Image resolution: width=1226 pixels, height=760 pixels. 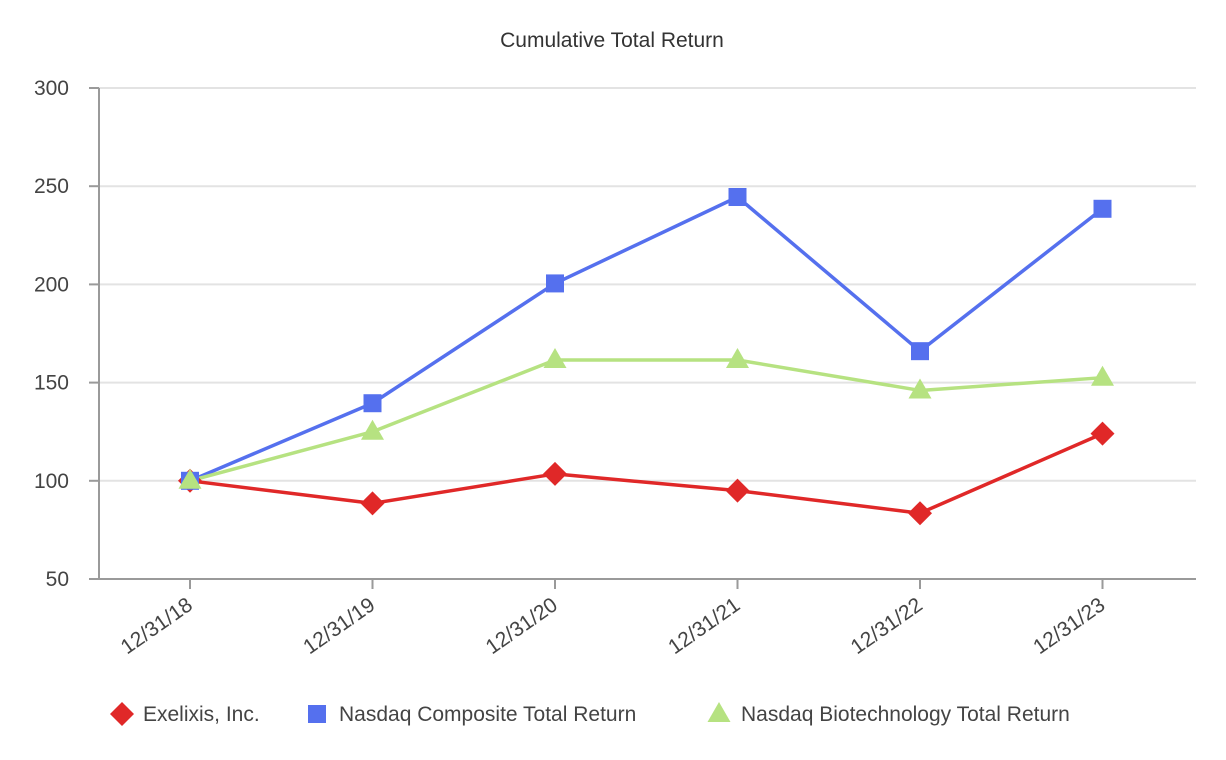 I want to click on chart-title: Cumulative Total Return, so click(x=612, y=40).